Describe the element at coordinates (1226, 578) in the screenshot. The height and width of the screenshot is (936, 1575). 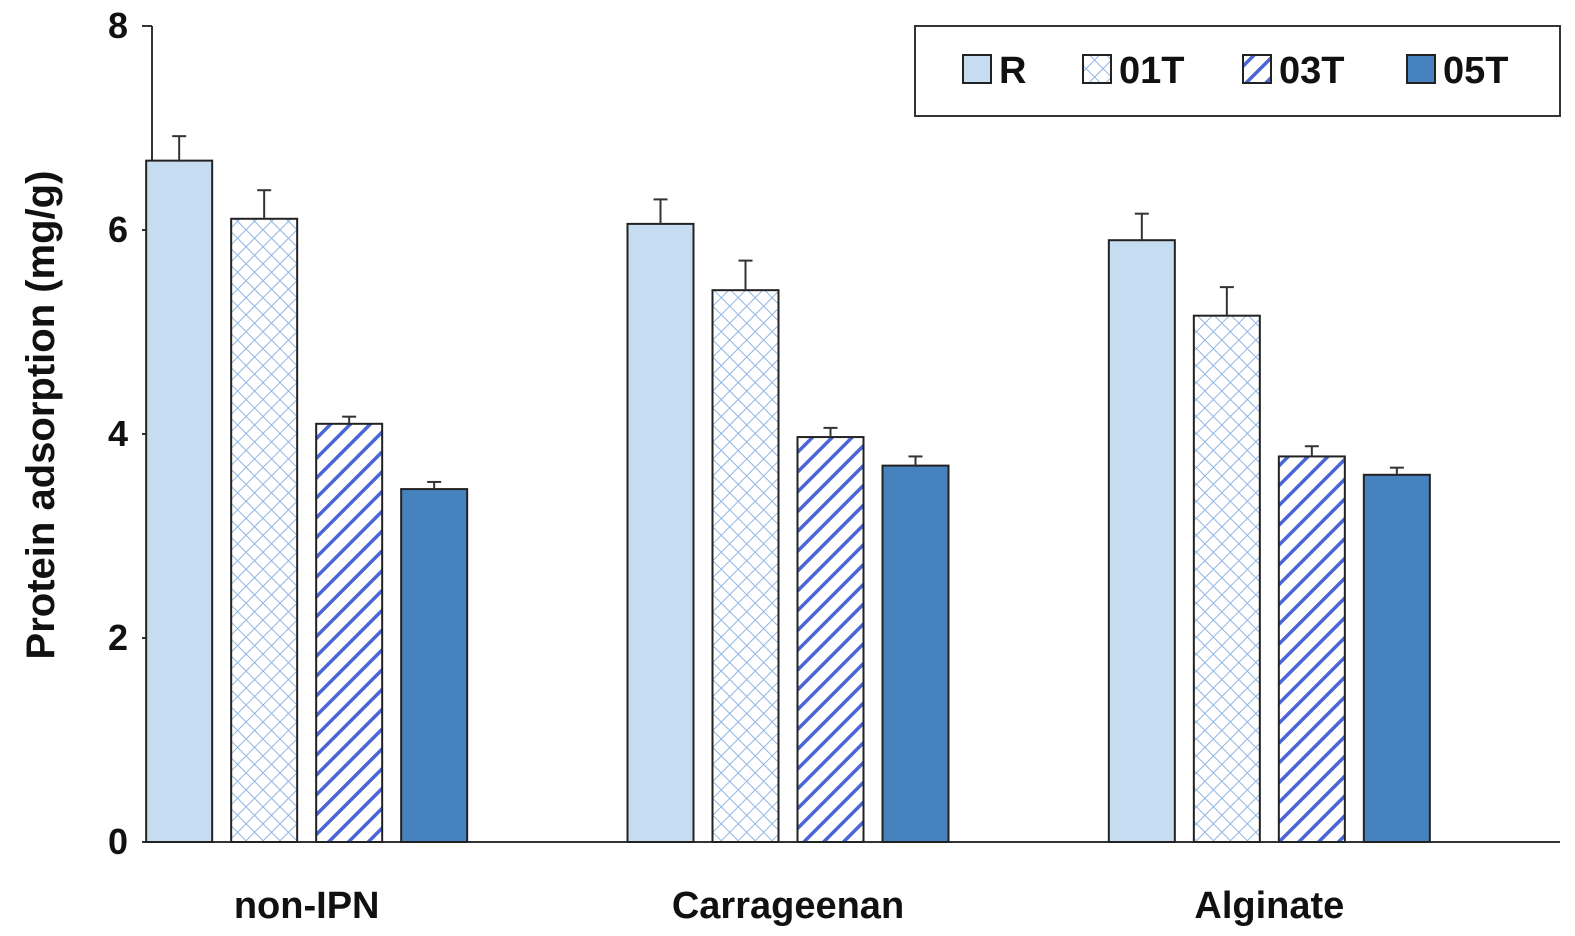
I see `bar-01T-Alginate` at that location.